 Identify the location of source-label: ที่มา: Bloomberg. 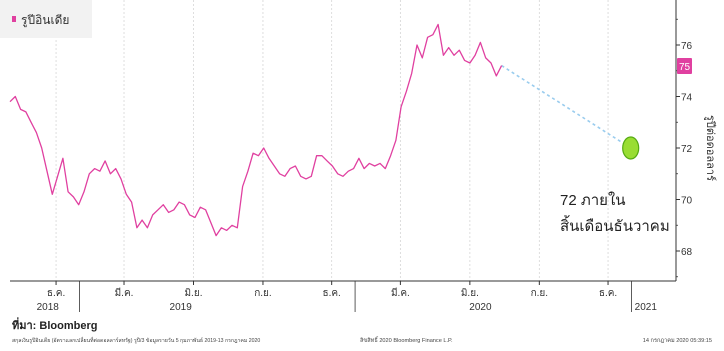
(54, 324).